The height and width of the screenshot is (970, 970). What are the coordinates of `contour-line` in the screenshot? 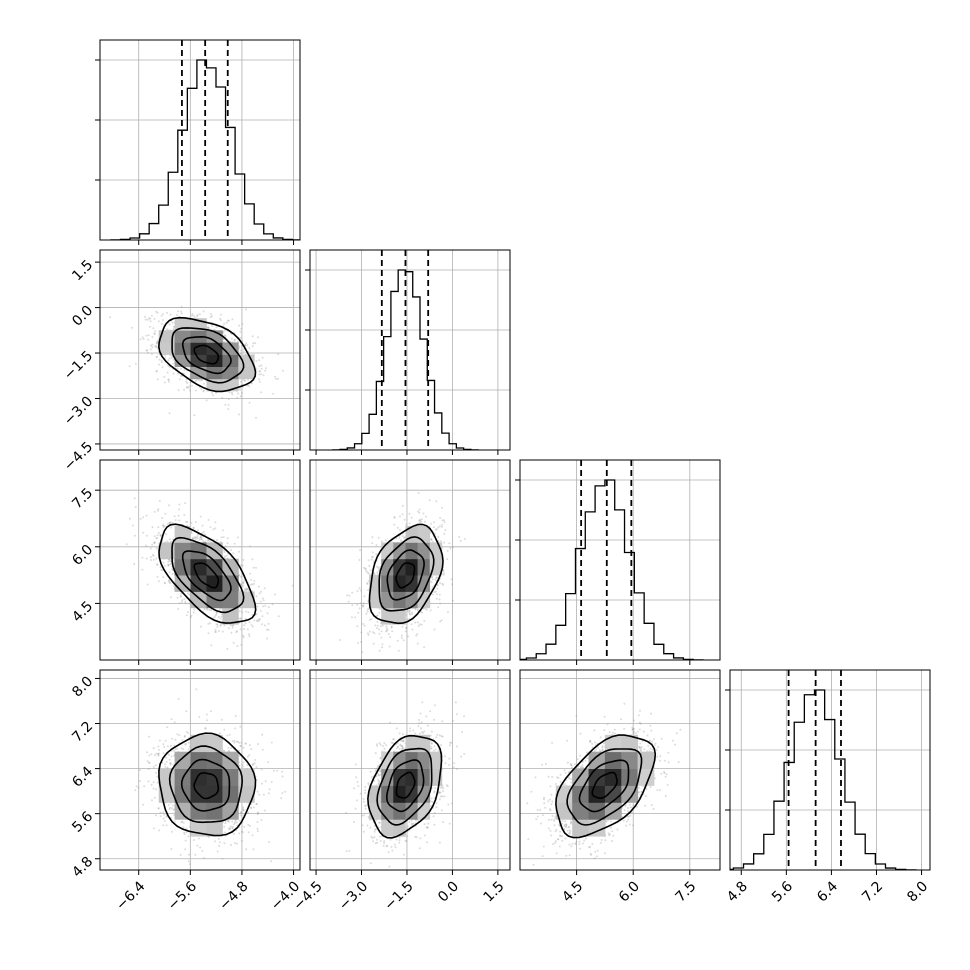 It's located at (406, 574).